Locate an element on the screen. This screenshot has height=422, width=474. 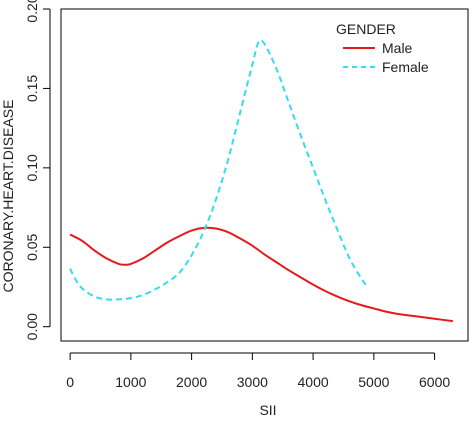
y-axis-label: CORONARY.HEART.DISEASE is located at coordinates (8, 196).